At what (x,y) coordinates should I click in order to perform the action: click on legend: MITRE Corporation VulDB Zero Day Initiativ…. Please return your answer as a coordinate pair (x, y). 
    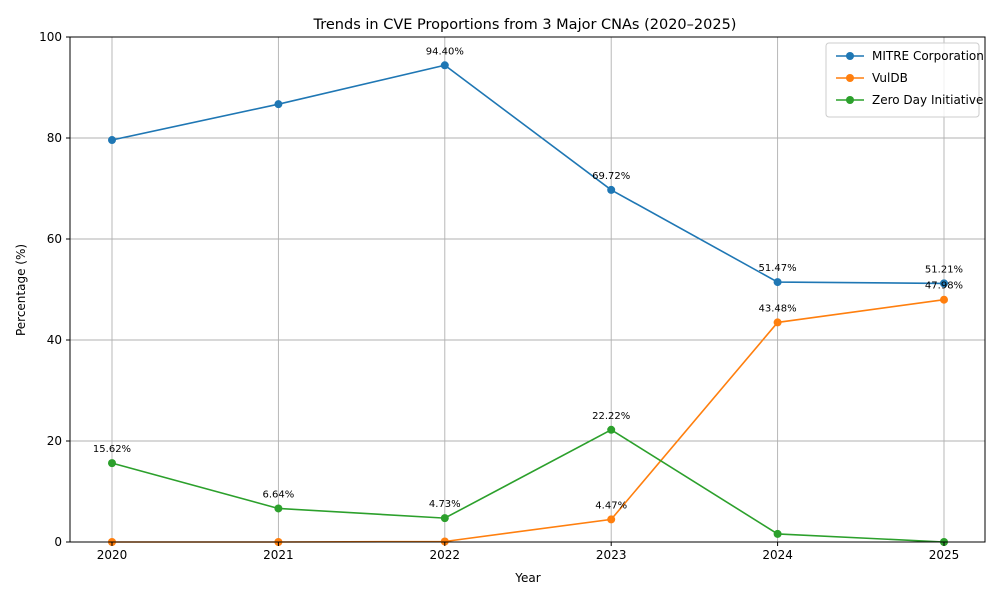
    Looking at the image, I should click on (904, 80).